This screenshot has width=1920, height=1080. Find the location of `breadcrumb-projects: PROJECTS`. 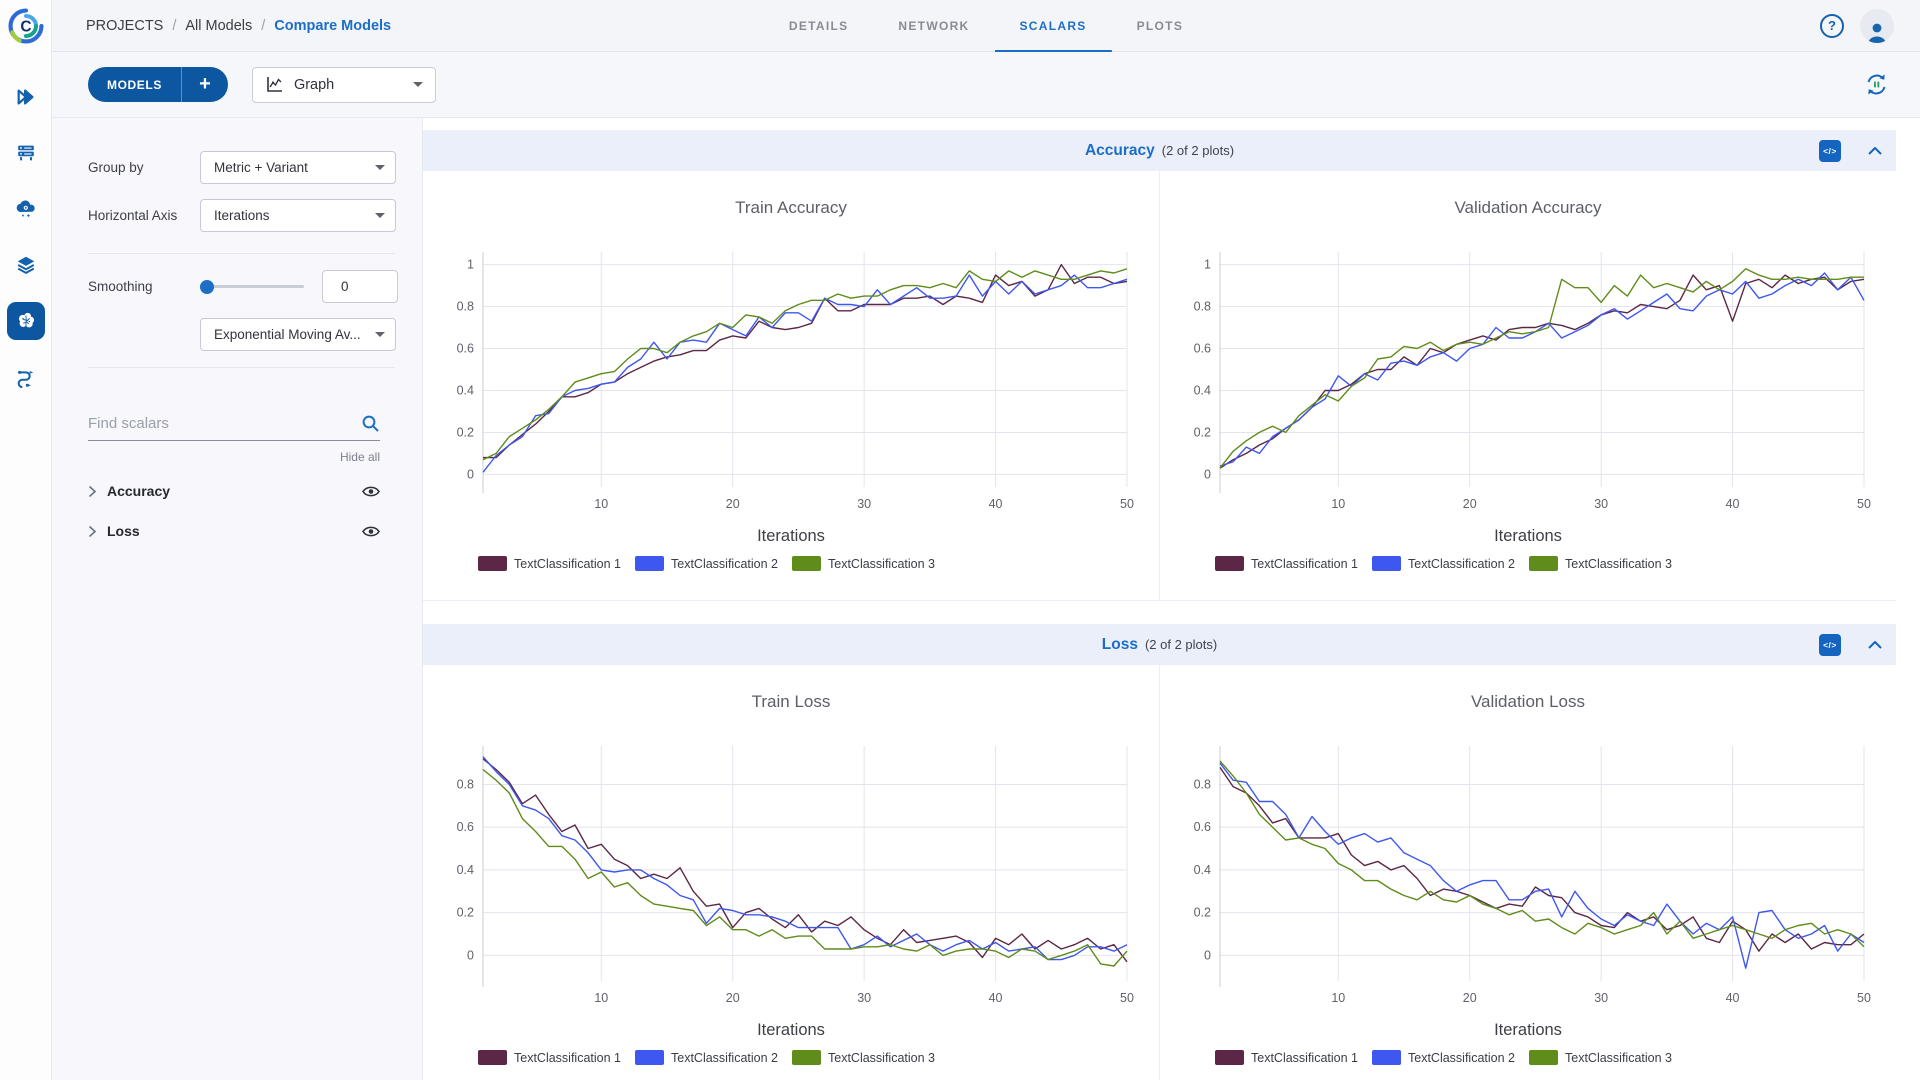

breadcrumb-projects: PROJECTS is located at coordinates (125, 25).